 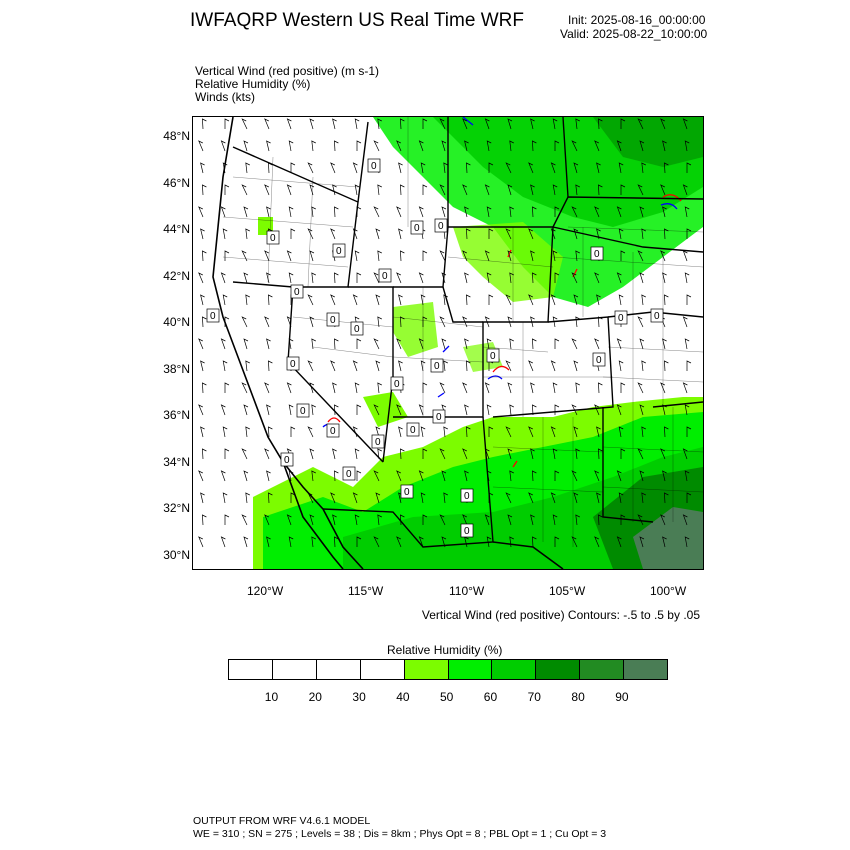 I want to click on field-relative-humidity: Relative Humidity (%), so click(x=253, y=84).